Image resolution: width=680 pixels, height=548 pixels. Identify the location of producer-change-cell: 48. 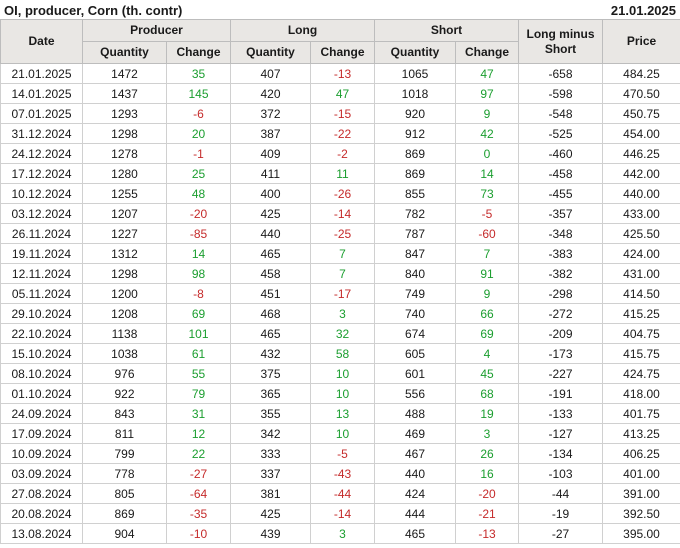
(198, 193).